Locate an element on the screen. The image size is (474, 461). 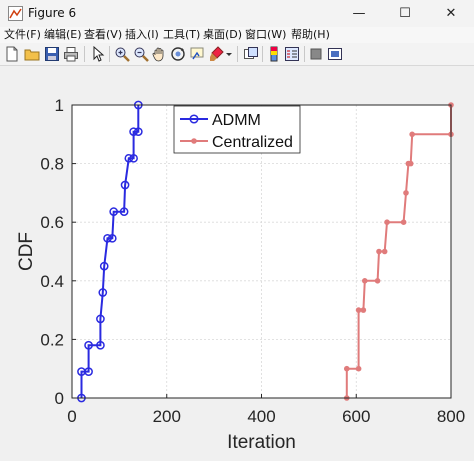
y-tick-label: 1 is located at coordinates (59, 105).